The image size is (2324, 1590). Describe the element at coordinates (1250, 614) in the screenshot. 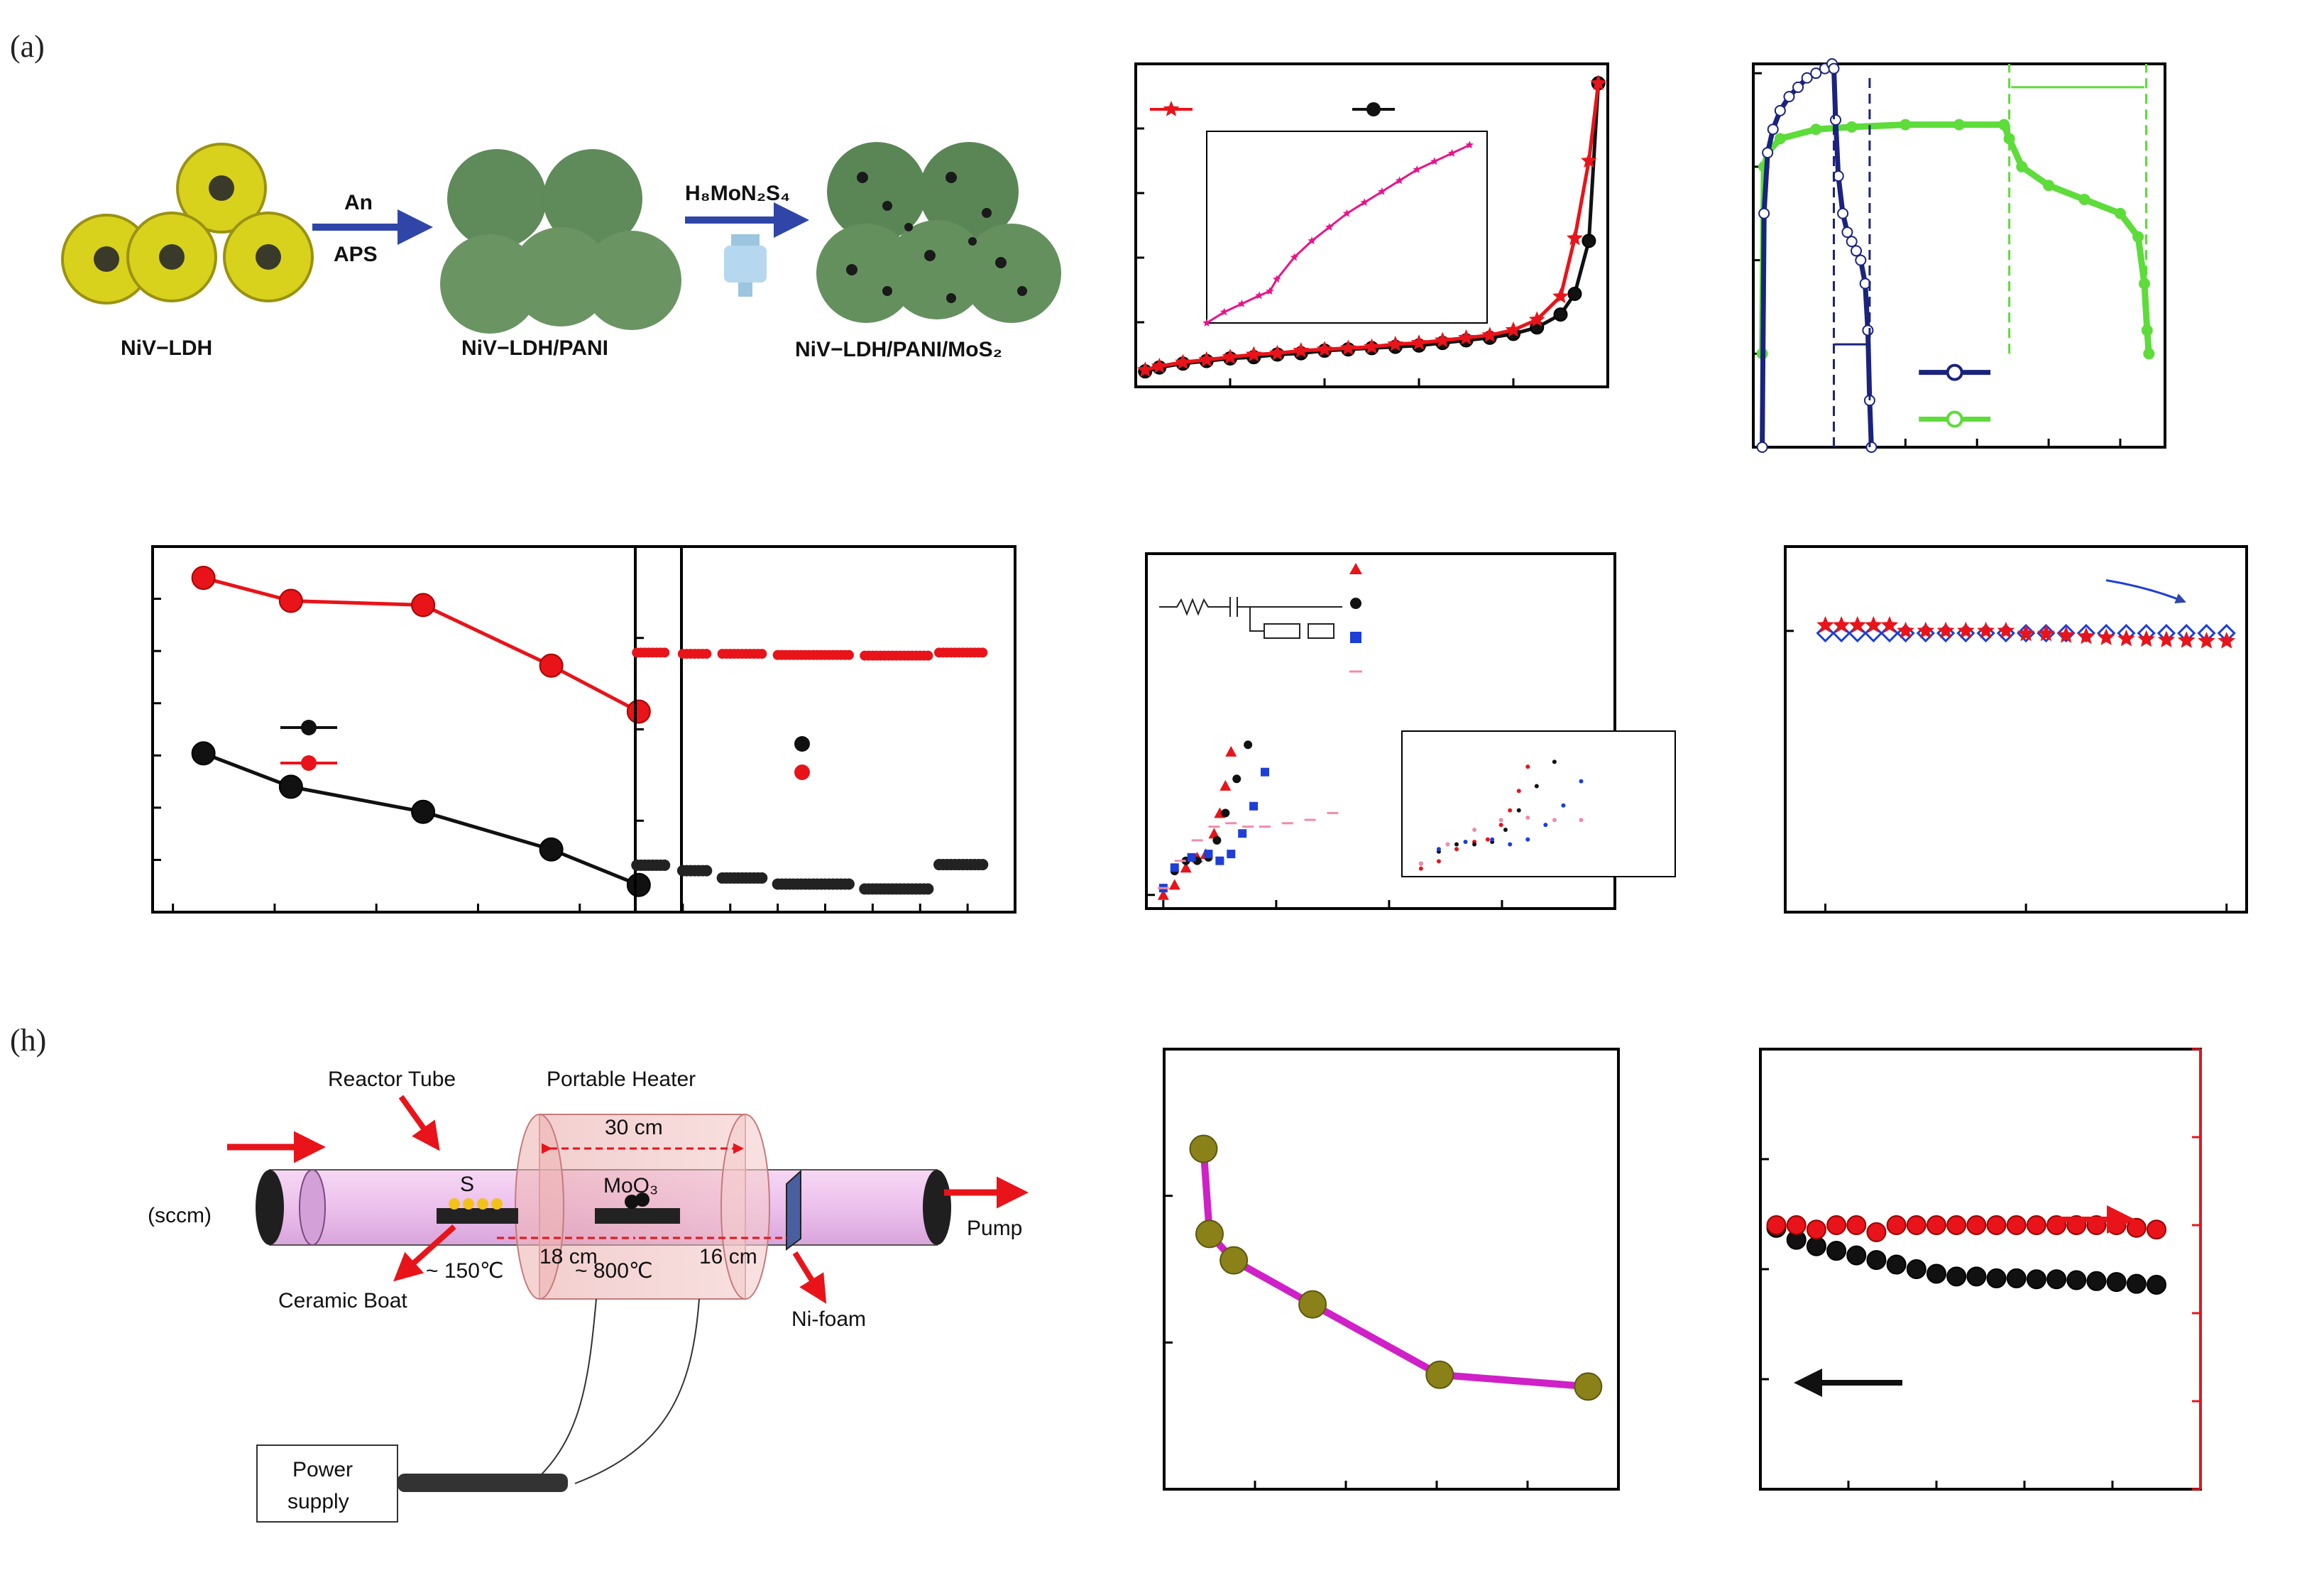

I see `circuit-wires` at that location.